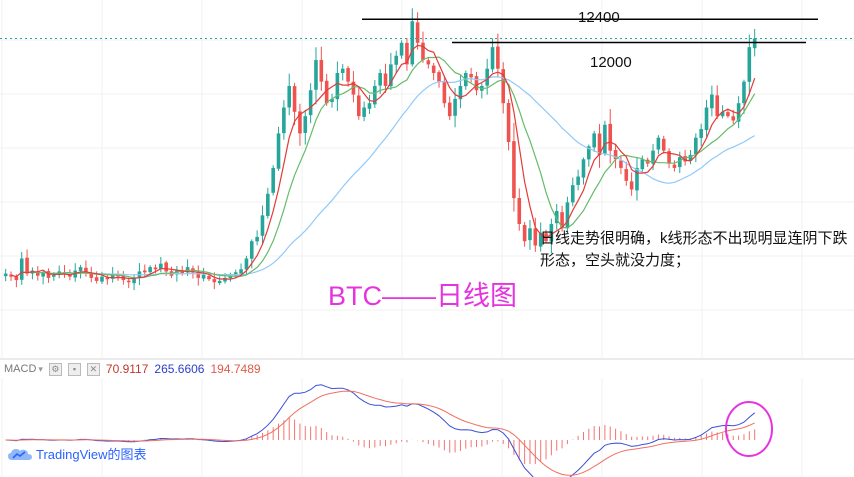 Image resolution: width=854 pixels, height=477 pixels. Describe the element at coordinates (127, 369) in the screenshot. I see `macd-histogram-value: 70.9117` at that location.